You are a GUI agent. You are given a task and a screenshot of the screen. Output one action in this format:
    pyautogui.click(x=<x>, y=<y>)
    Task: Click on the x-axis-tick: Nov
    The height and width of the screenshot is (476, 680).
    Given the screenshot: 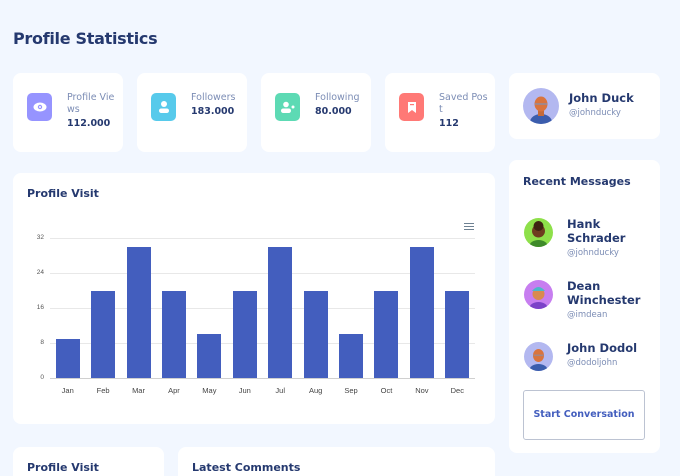 What is the action you would take?
    pyautogui.click(x=422, y=390)
    